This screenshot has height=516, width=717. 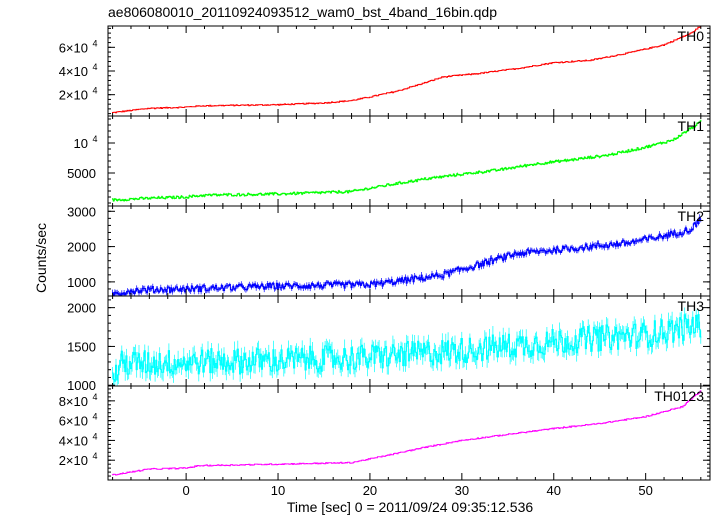 What do you see at coordinates (679, 396) in the screenshot?
I see `panel-label: TH0123` at bounding box center [679, 396].